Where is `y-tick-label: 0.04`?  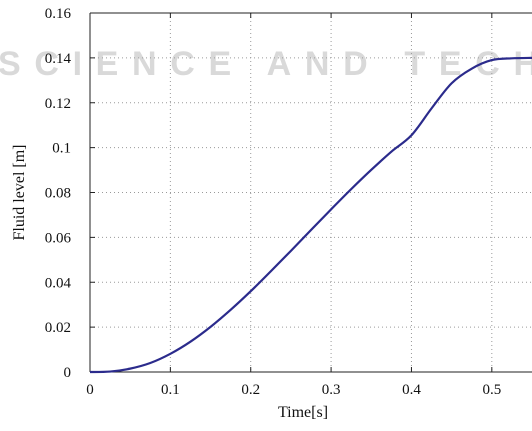 y-tick-label: 0.04 is located at coordinates (58, 283).